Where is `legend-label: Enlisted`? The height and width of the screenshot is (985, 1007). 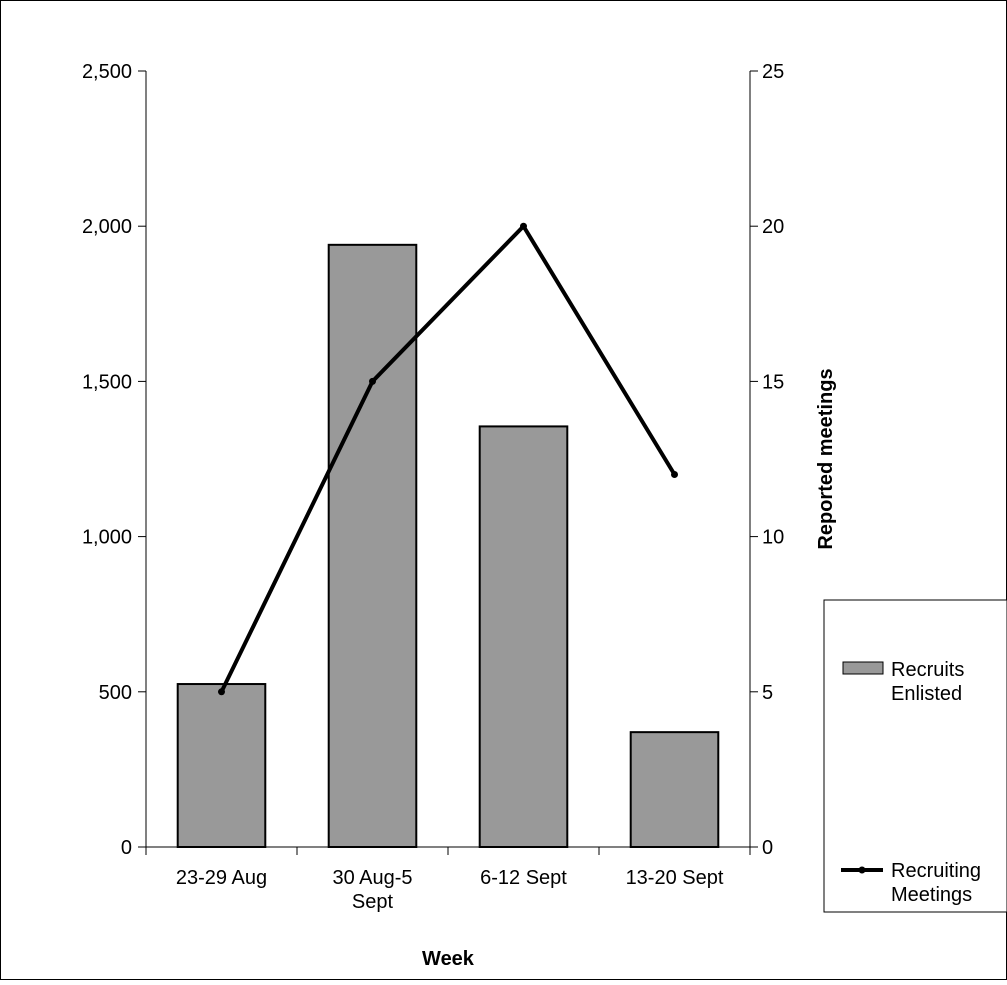
legend-label: Enlisted is located at coordinates (926, 694).